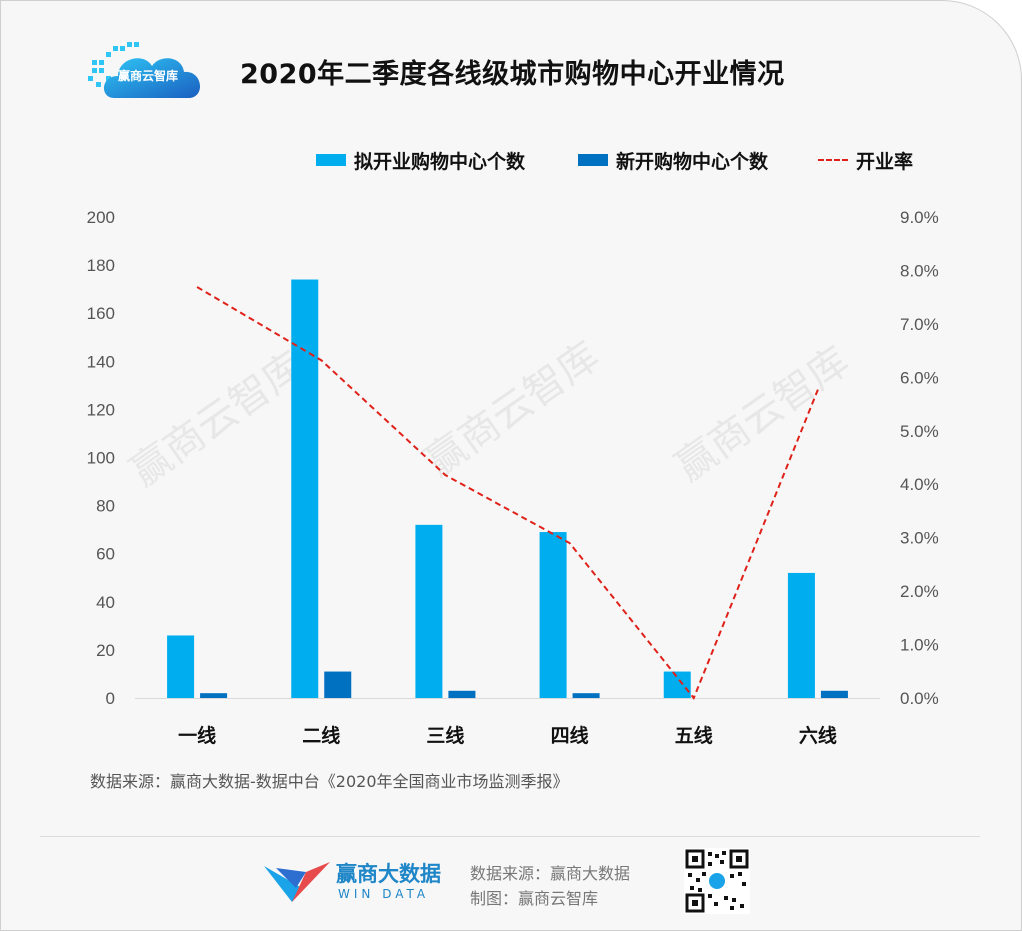  I want to click on x-tick-label: 六线, so click(818, 735).